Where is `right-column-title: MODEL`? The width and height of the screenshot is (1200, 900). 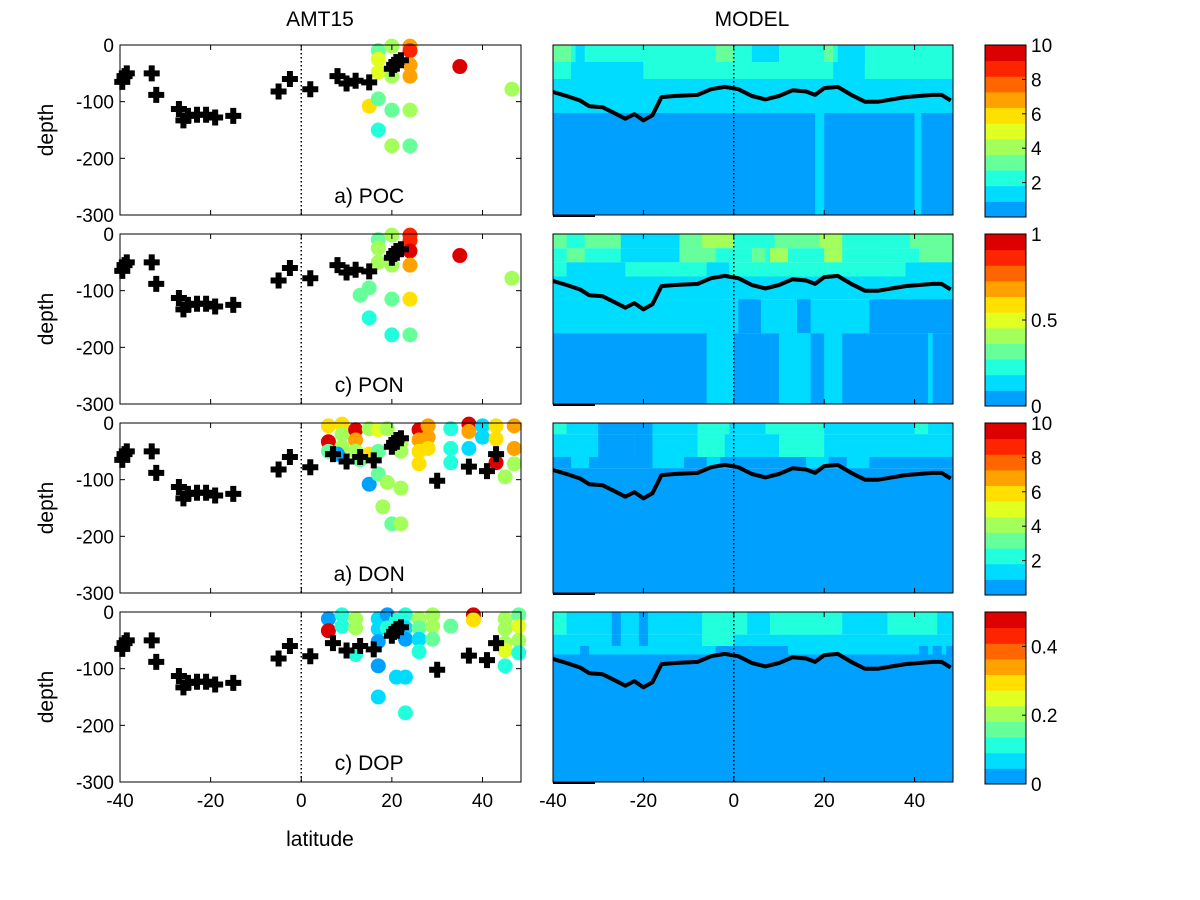
right-column-title: MODEL is located at coordinates (752, 19).